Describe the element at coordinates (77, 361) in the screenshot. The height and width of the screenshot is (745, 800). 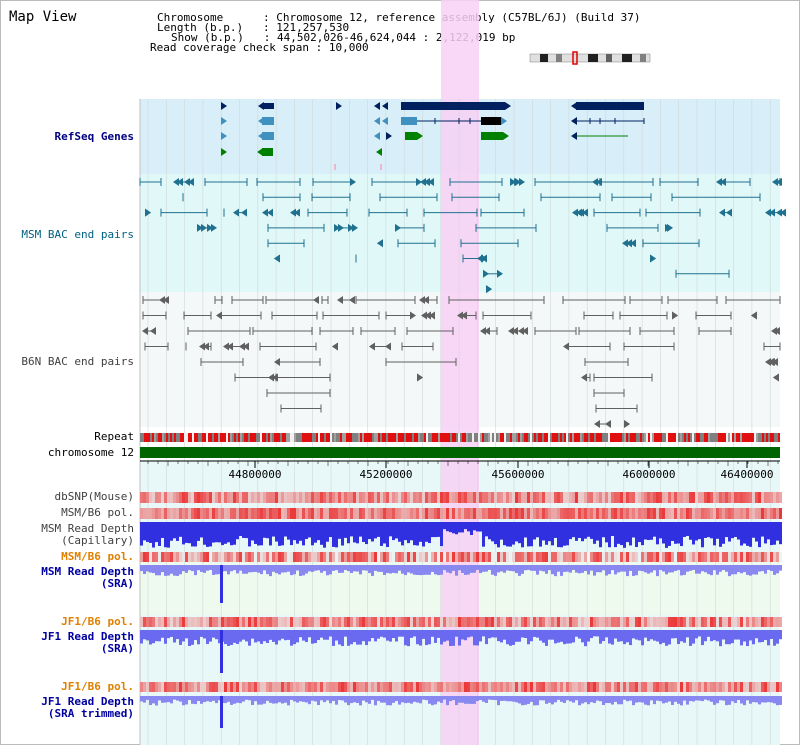
I see `label-b6n-bac: B6N BAC end pairs` at that location.